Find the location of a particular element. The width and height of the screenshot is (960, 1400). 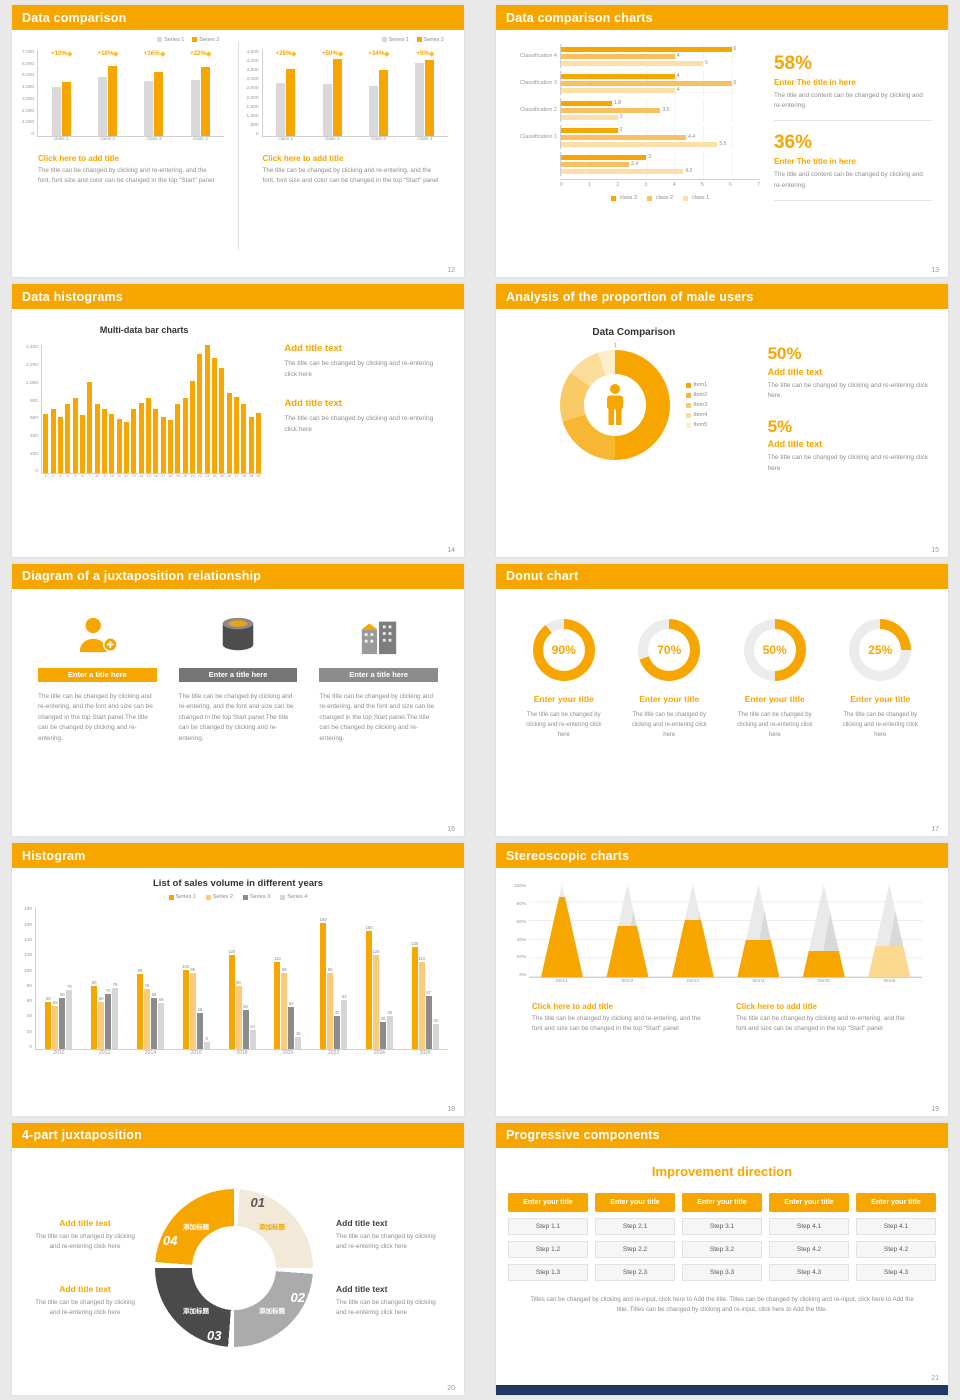

bar-value-label: 32 is located at coordinates (436, 1020).